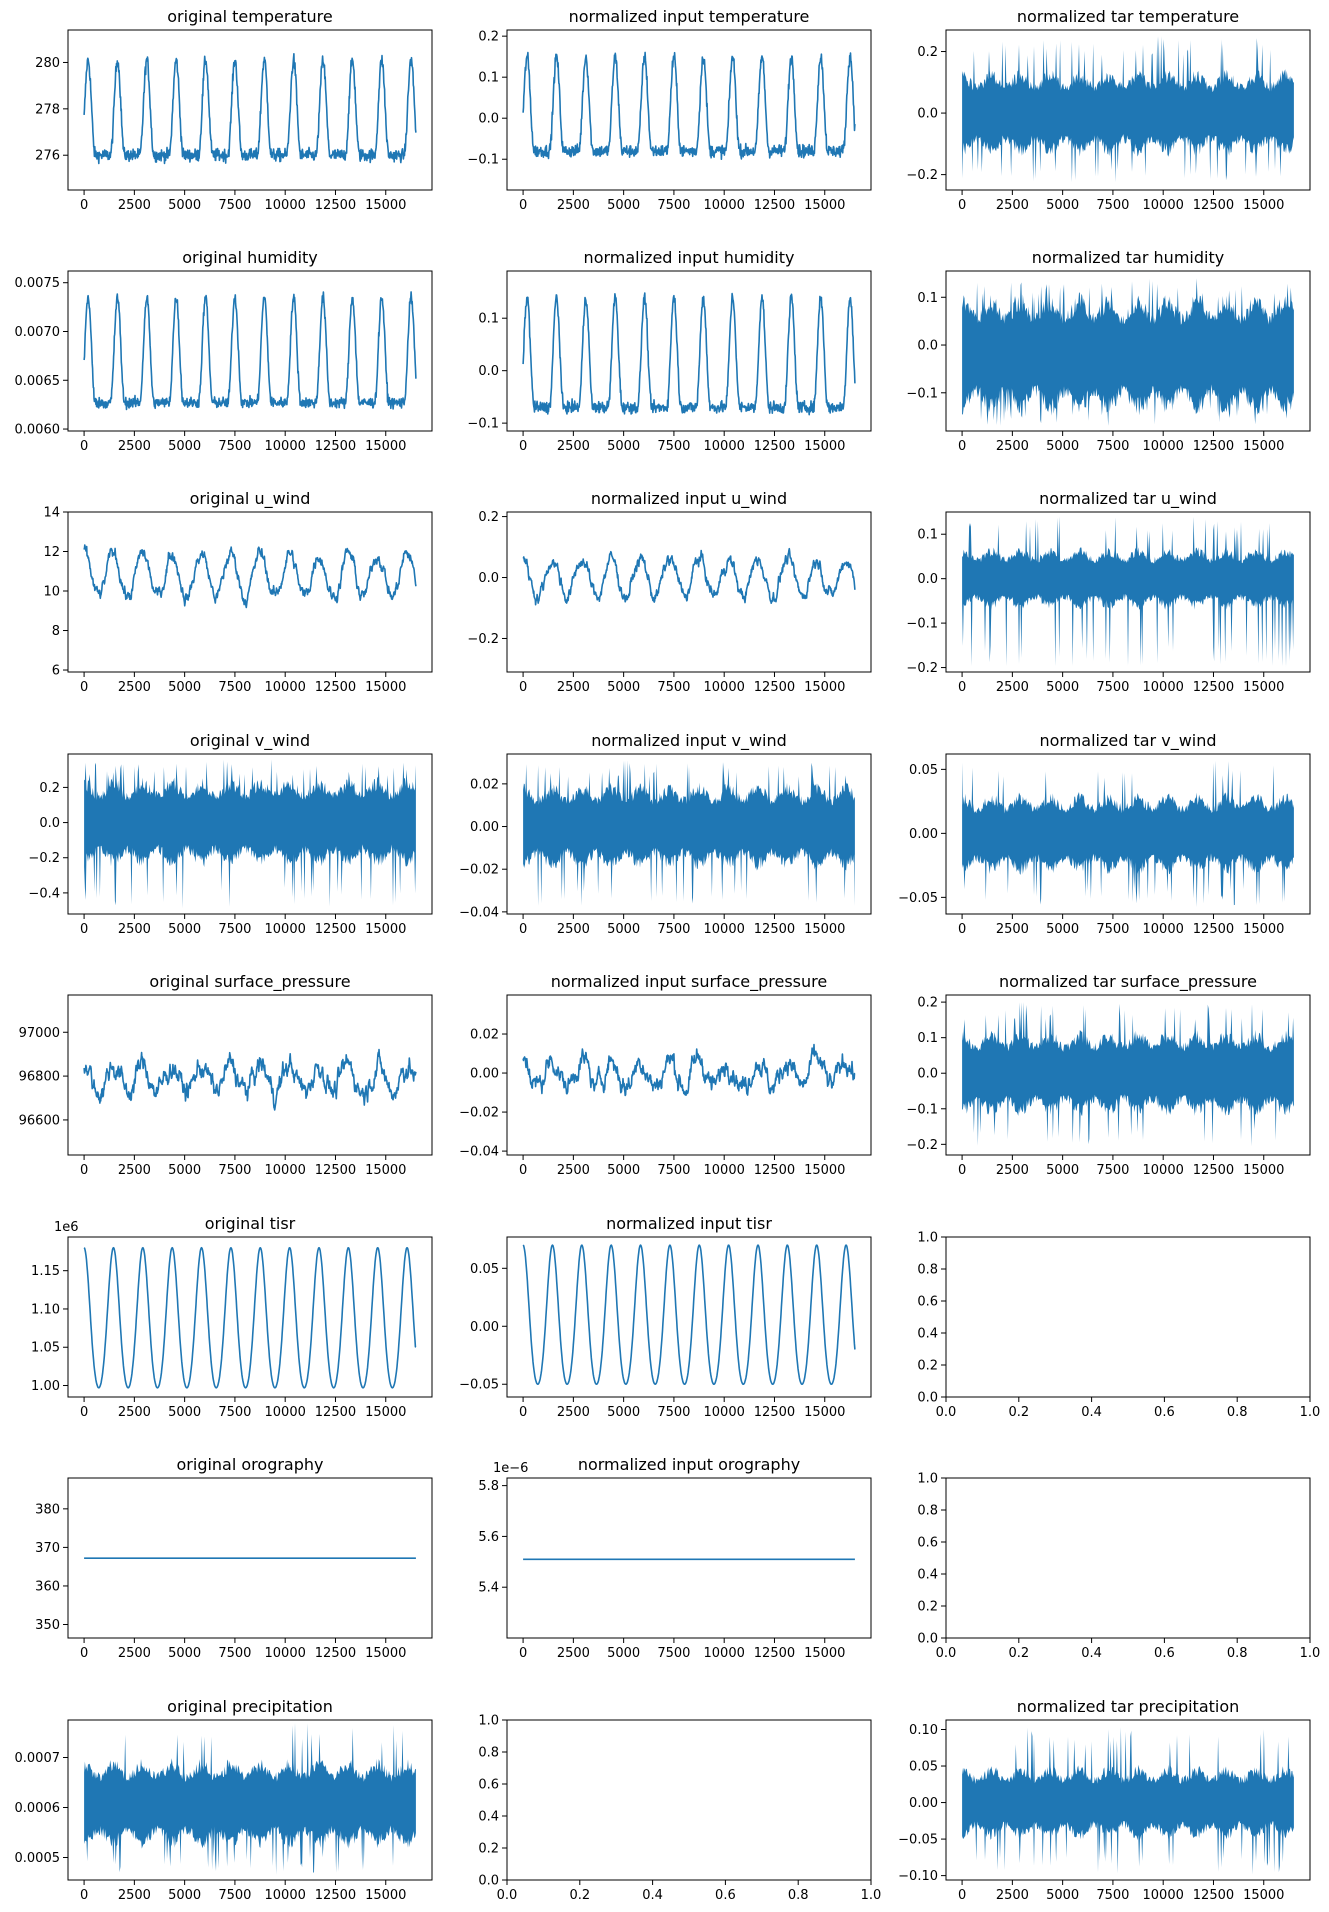 The image size is (1329, 1912). Describe the element at coordinates (946, 1412) in the screenshot. I see `x-tick-label: 0.0` at that location.